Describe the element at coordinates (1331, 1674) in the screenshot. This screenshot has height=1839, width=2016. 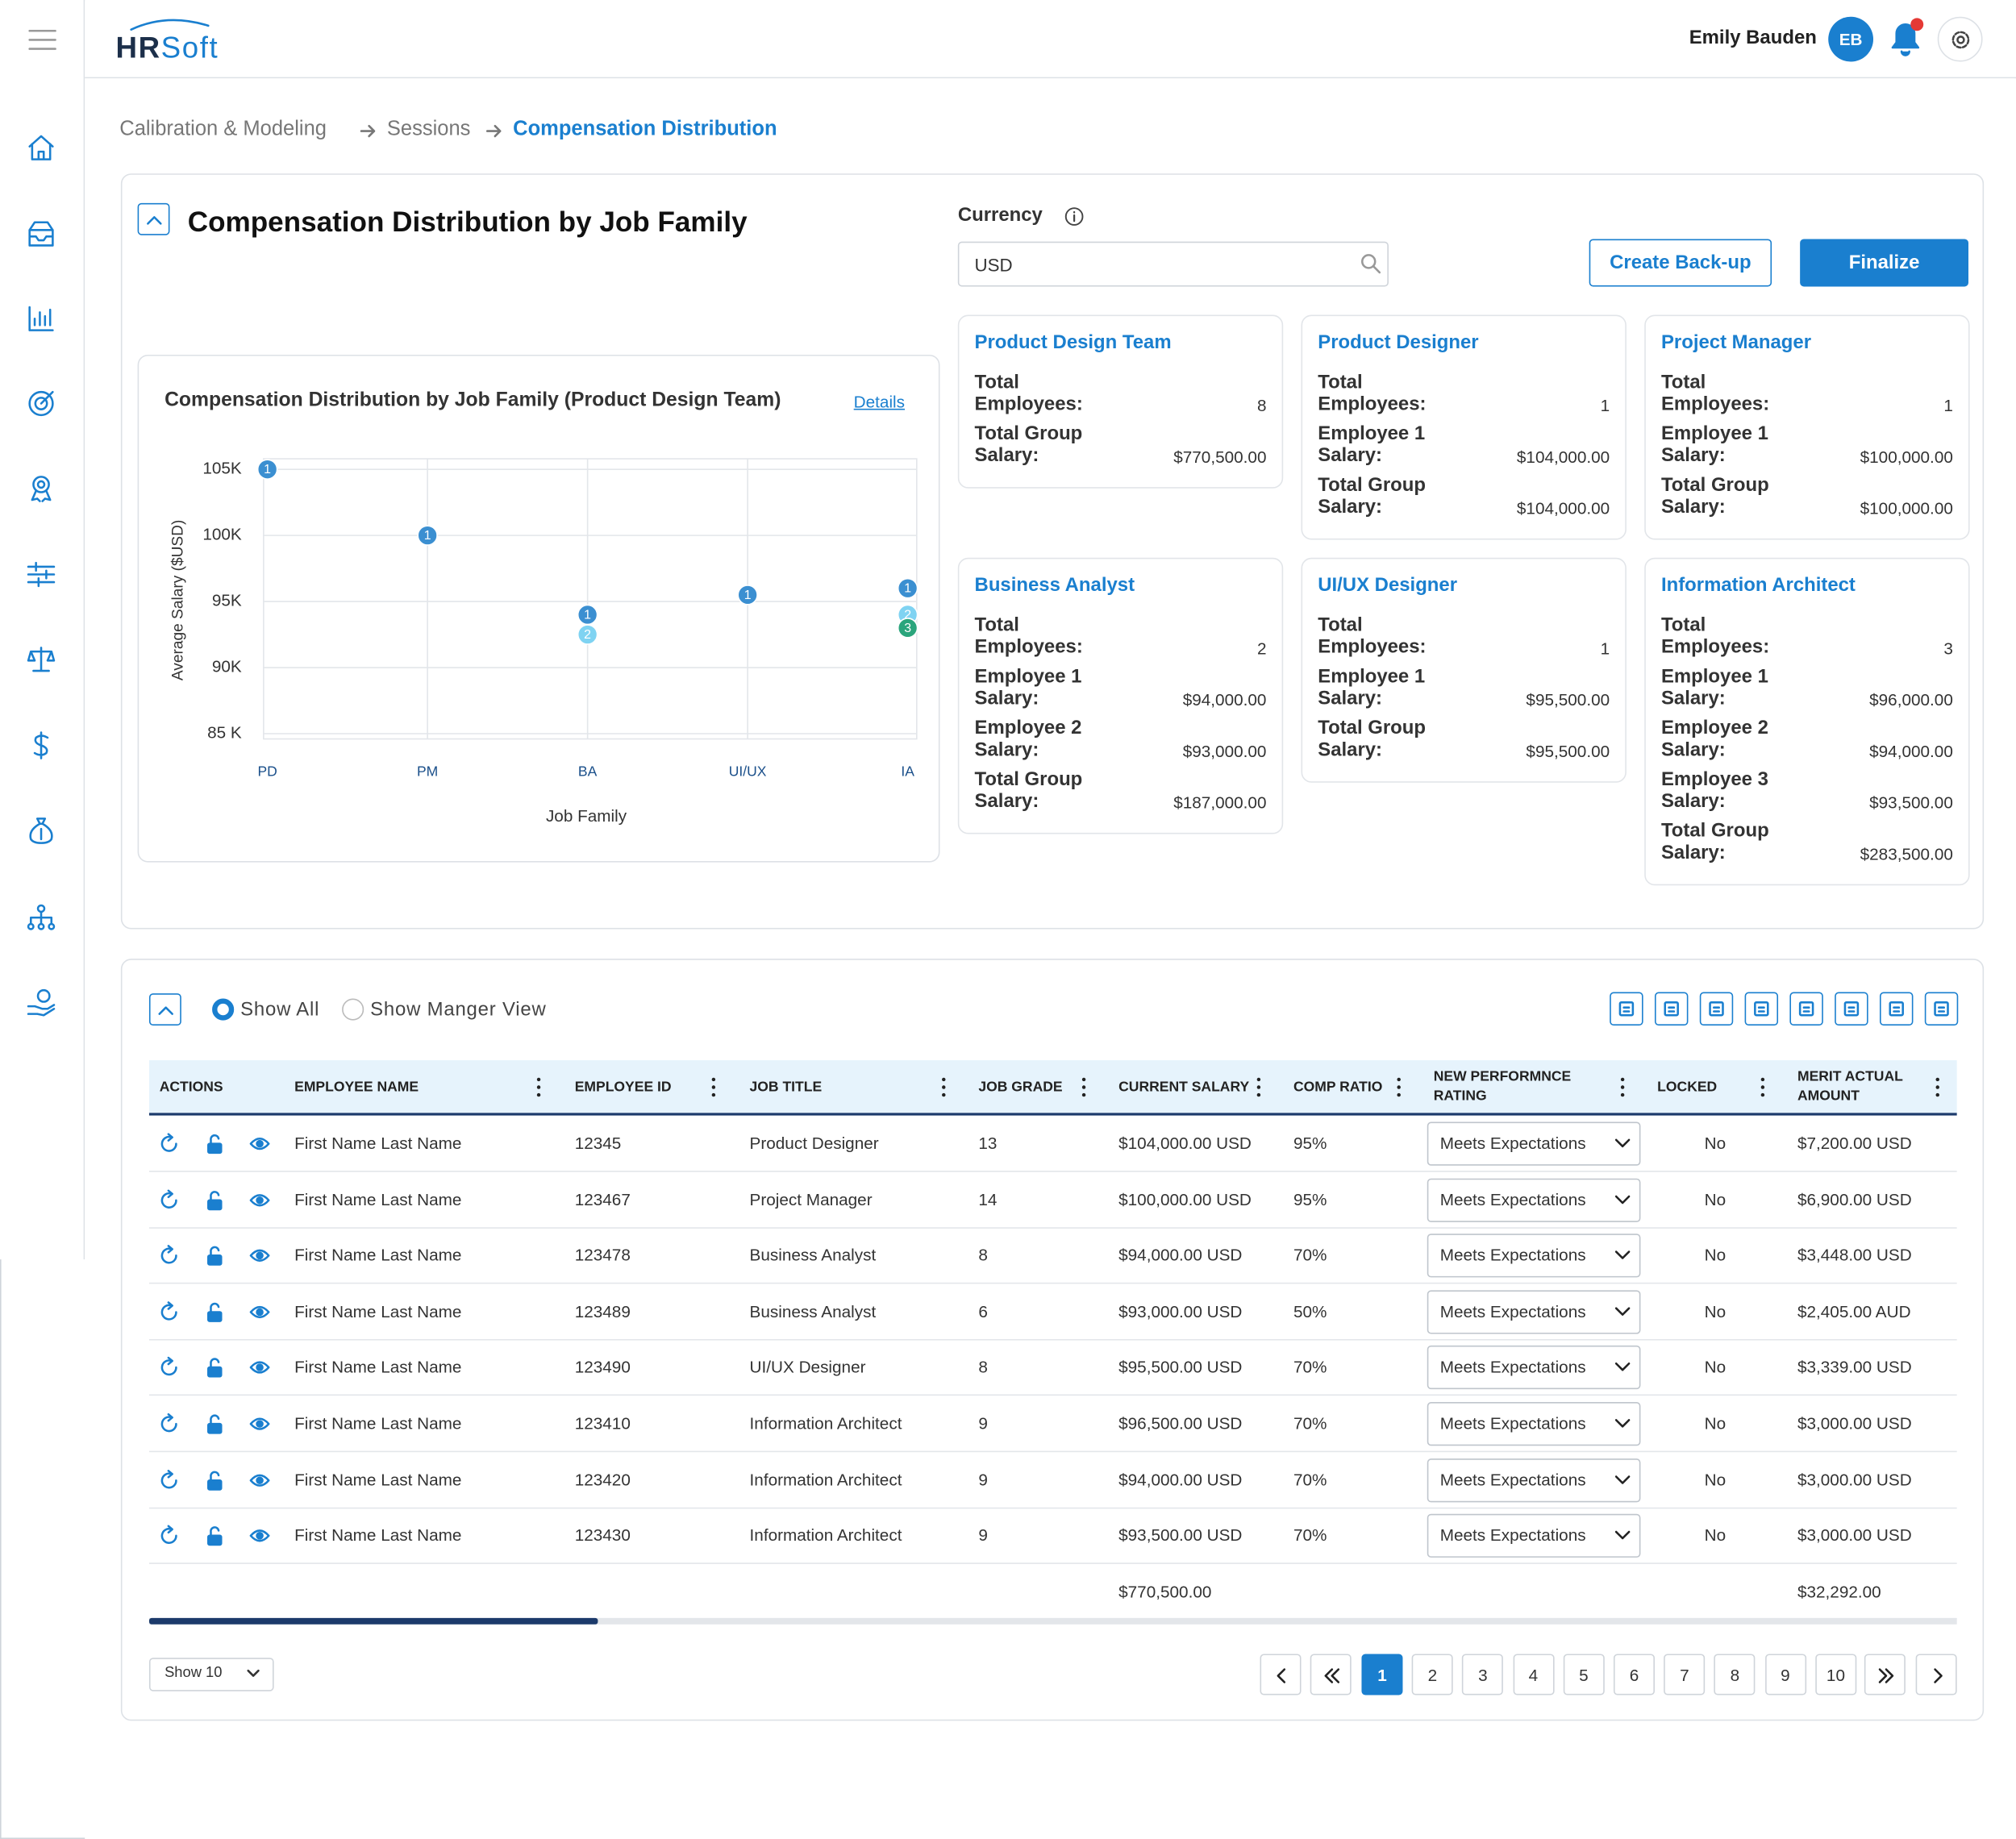
I see `first-page` at that location.